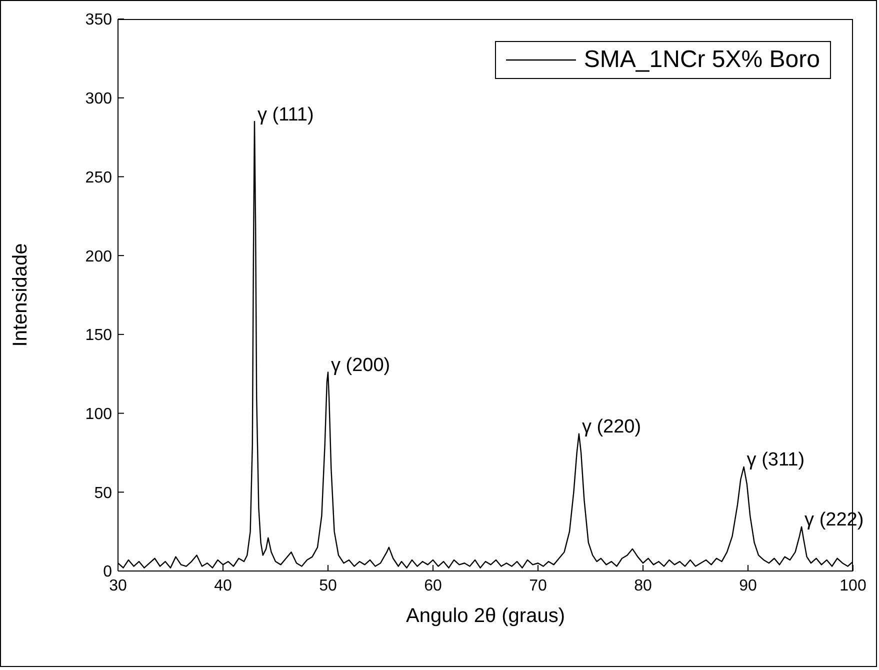  Describe the element at coordinates (21, 295) in the screenshot. I see `y-axis-title: Intensidade` at that location.